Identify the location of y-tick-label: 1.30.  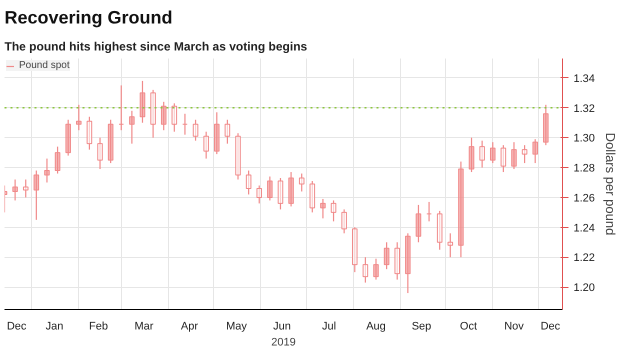
(584, 138).